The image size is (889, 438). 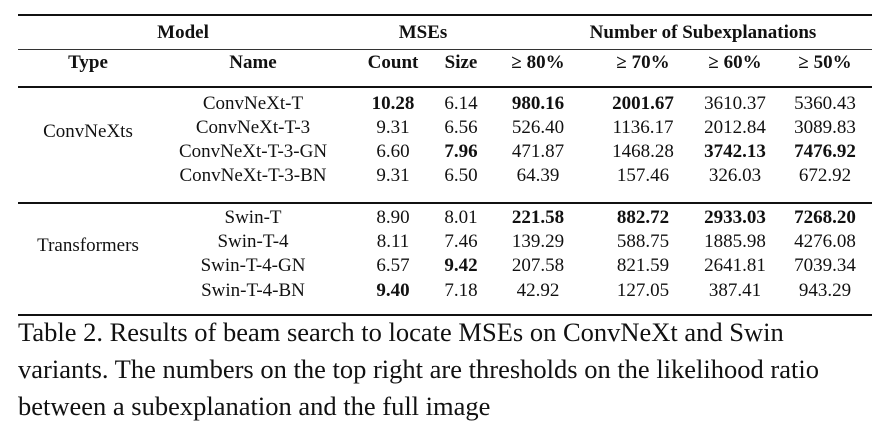 What do you see at coordinates (393, 103) in the screenshot?
I see `mse-count: 10.28` at bounding box center [393, 103].